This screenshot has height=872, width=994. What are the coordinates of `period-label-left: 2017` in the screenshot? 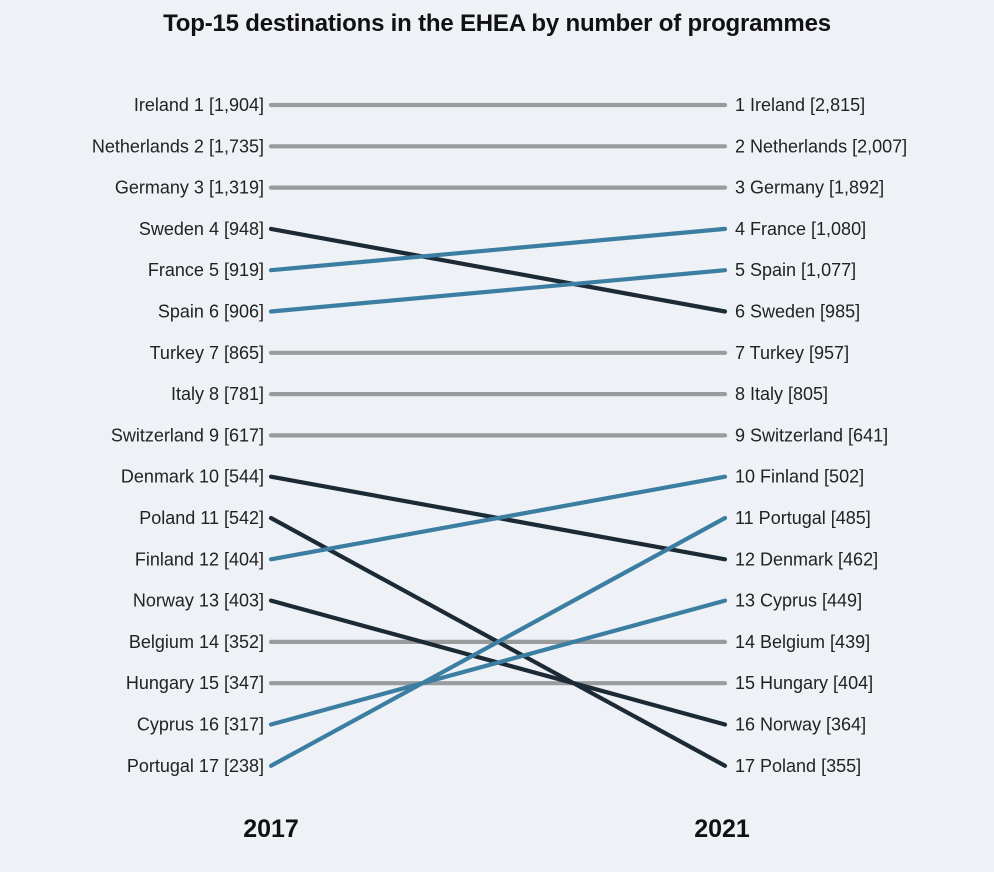 It's located at (271, 829).